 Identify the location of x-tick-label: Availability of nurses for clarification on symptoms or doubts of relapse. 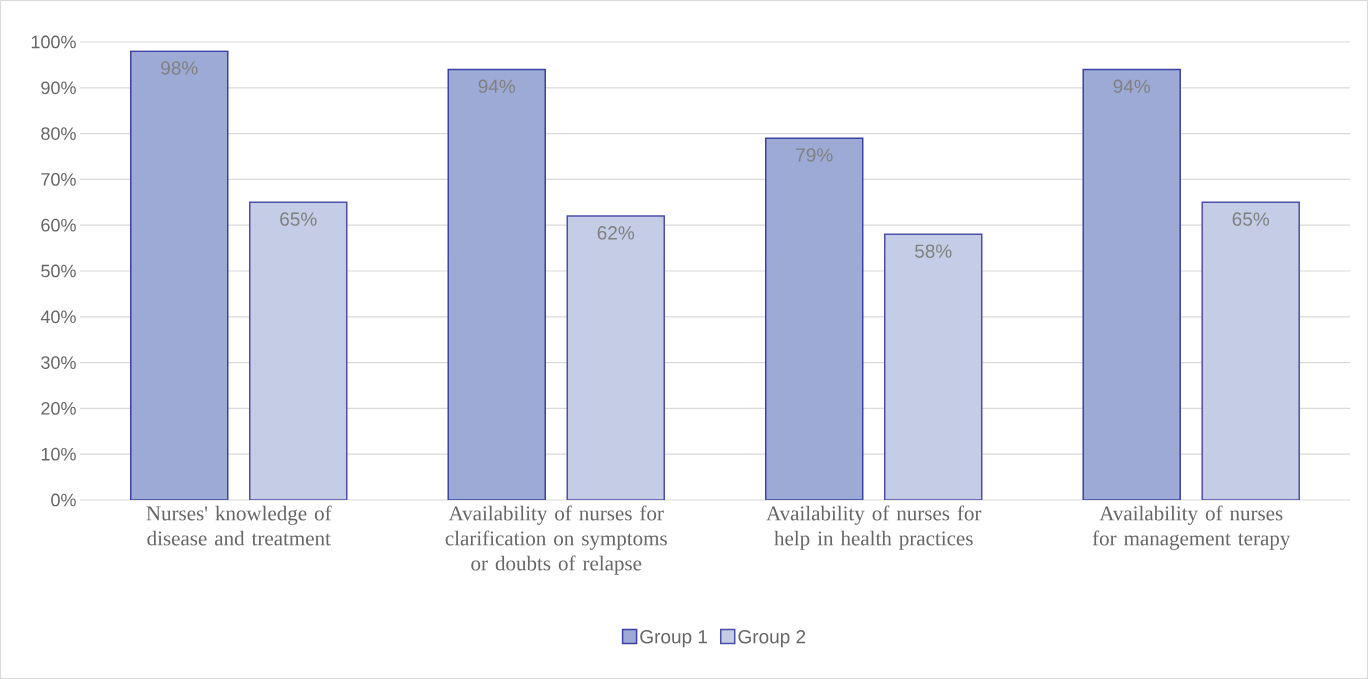
(556, 540).